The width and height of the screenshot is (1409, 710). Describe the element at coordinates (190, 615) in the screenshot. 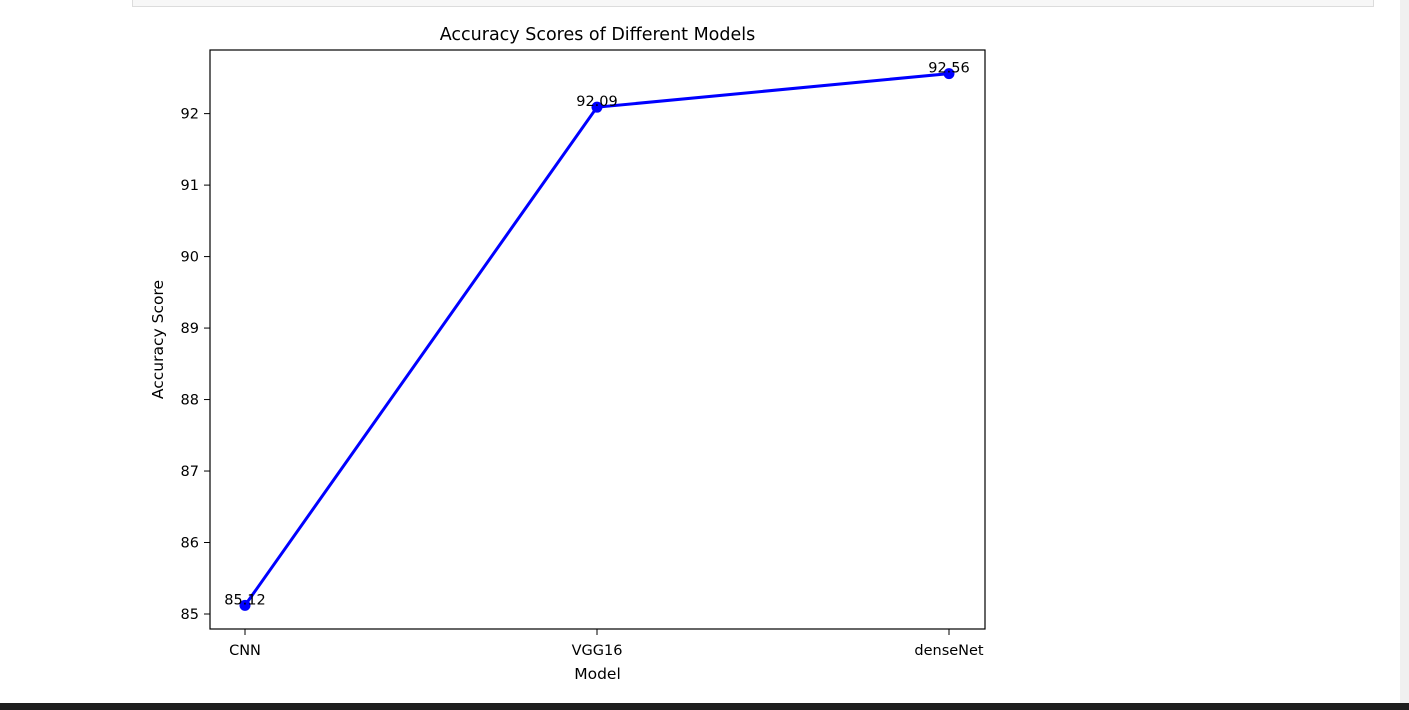

I see `y-tick-label: 85` at that location.